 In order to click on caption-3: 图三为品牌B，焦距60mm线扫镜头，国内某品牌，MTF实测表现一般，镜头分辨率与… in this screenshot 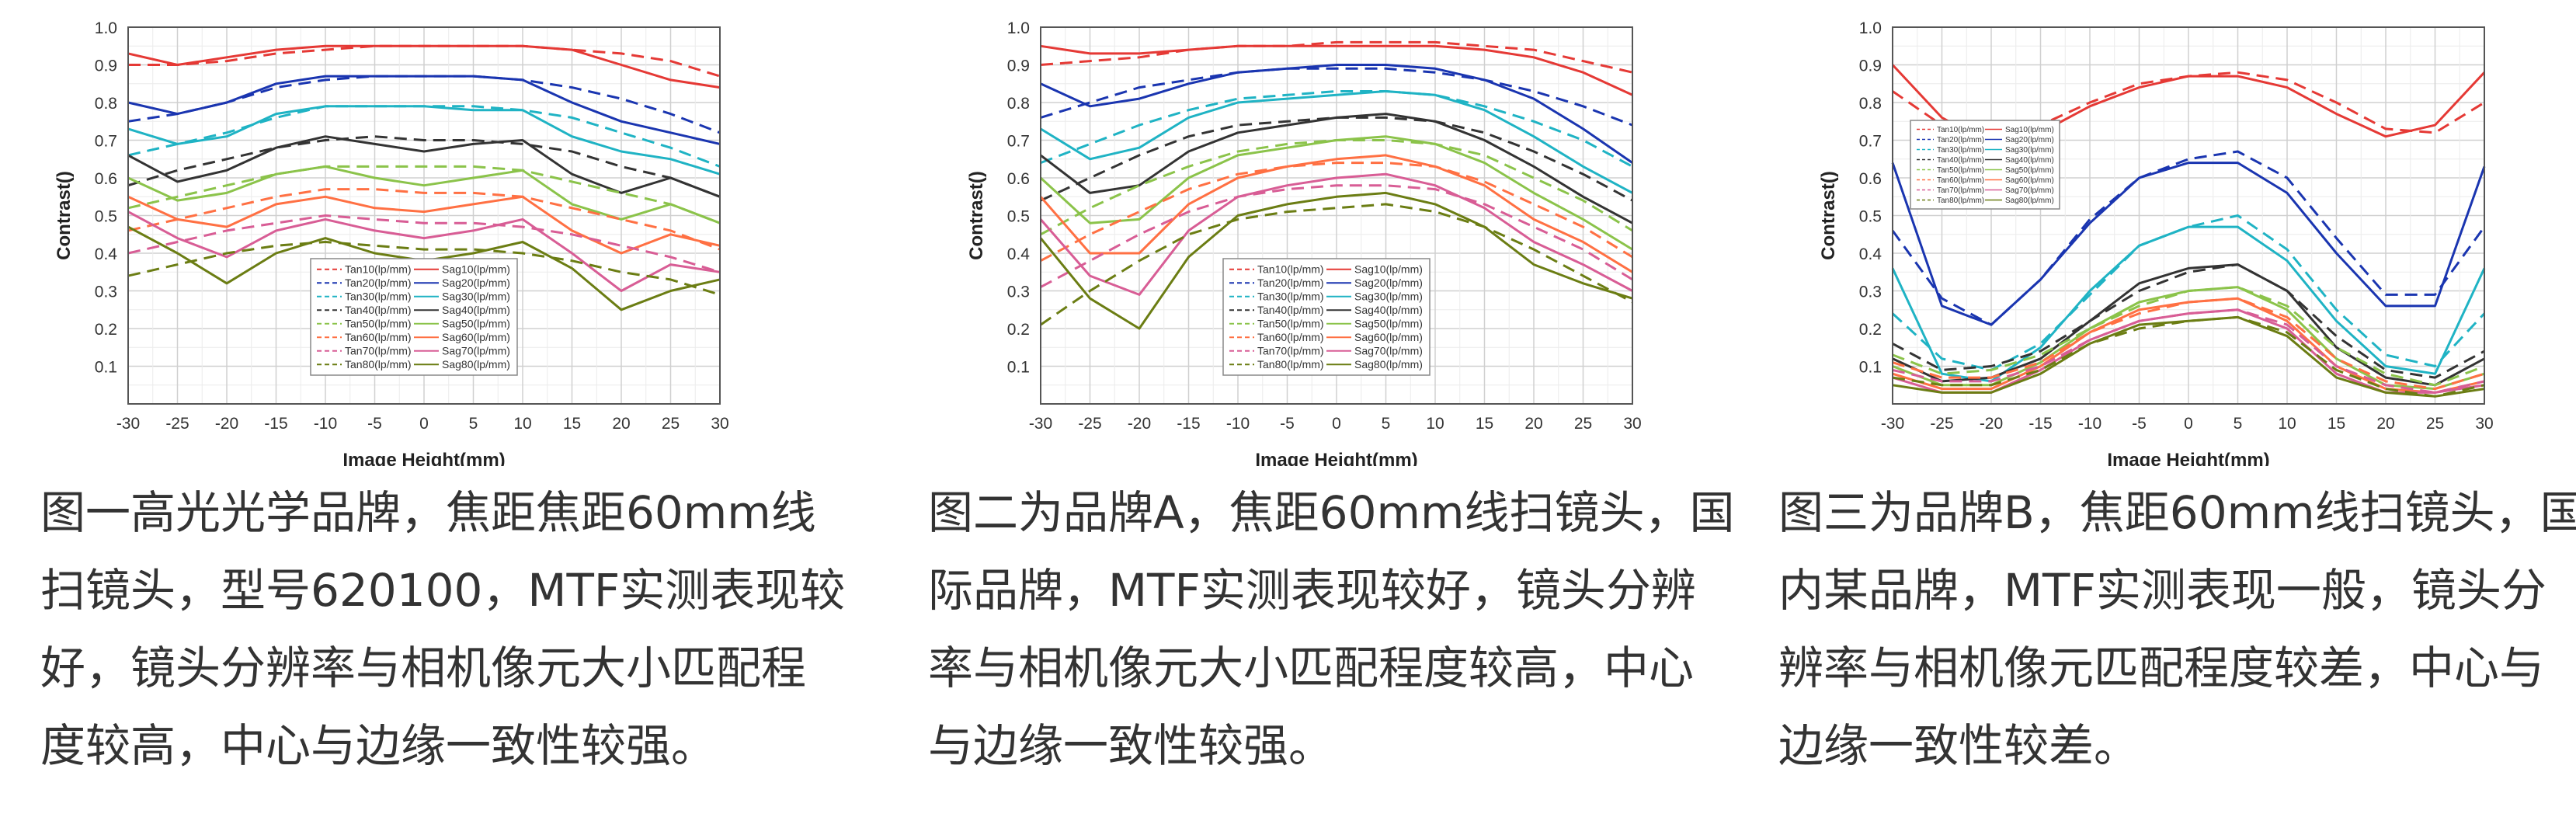, I will do `click(2177, 629)`.